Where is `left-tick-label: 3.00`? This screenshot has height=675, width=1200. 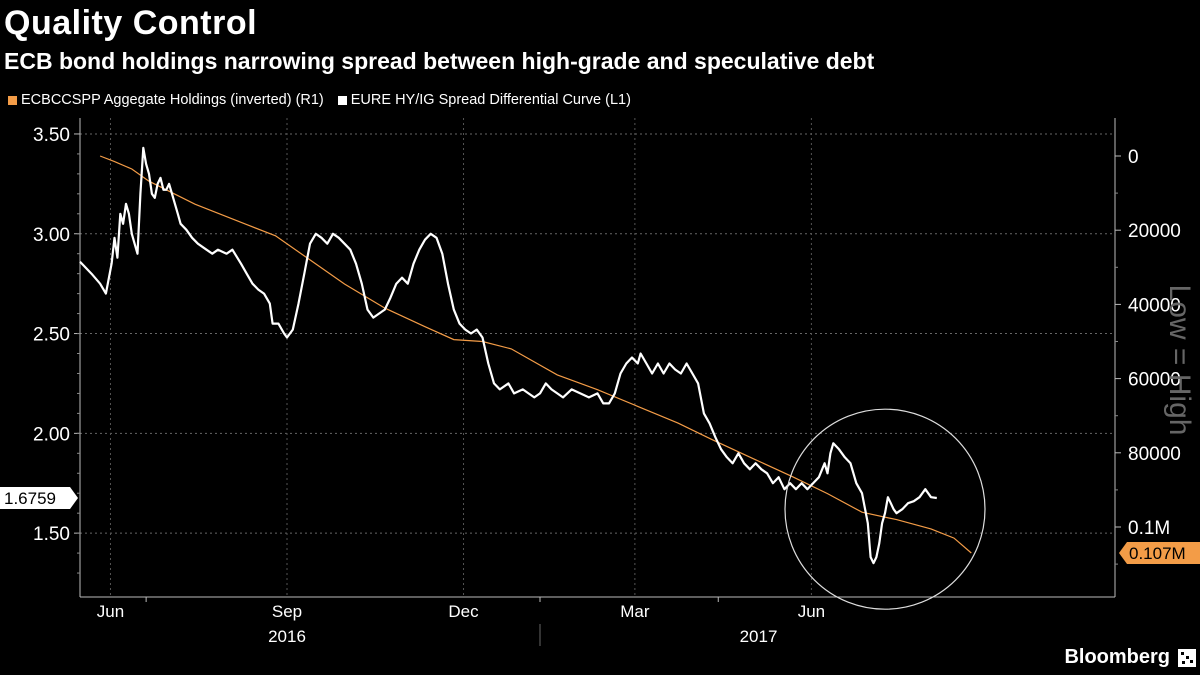 left-tick-label: 3.00 is located at coordinates (51, 235).